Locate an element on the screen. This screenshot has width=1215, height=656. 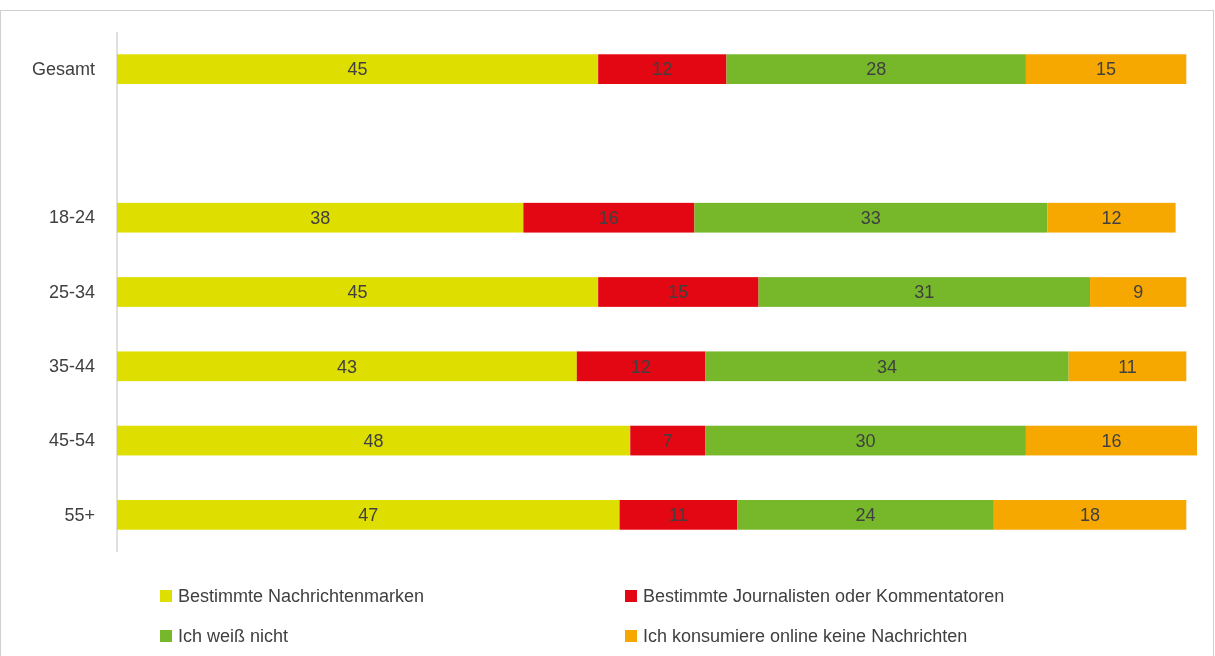
data-label: 34 is located at coordinates (886, 366).